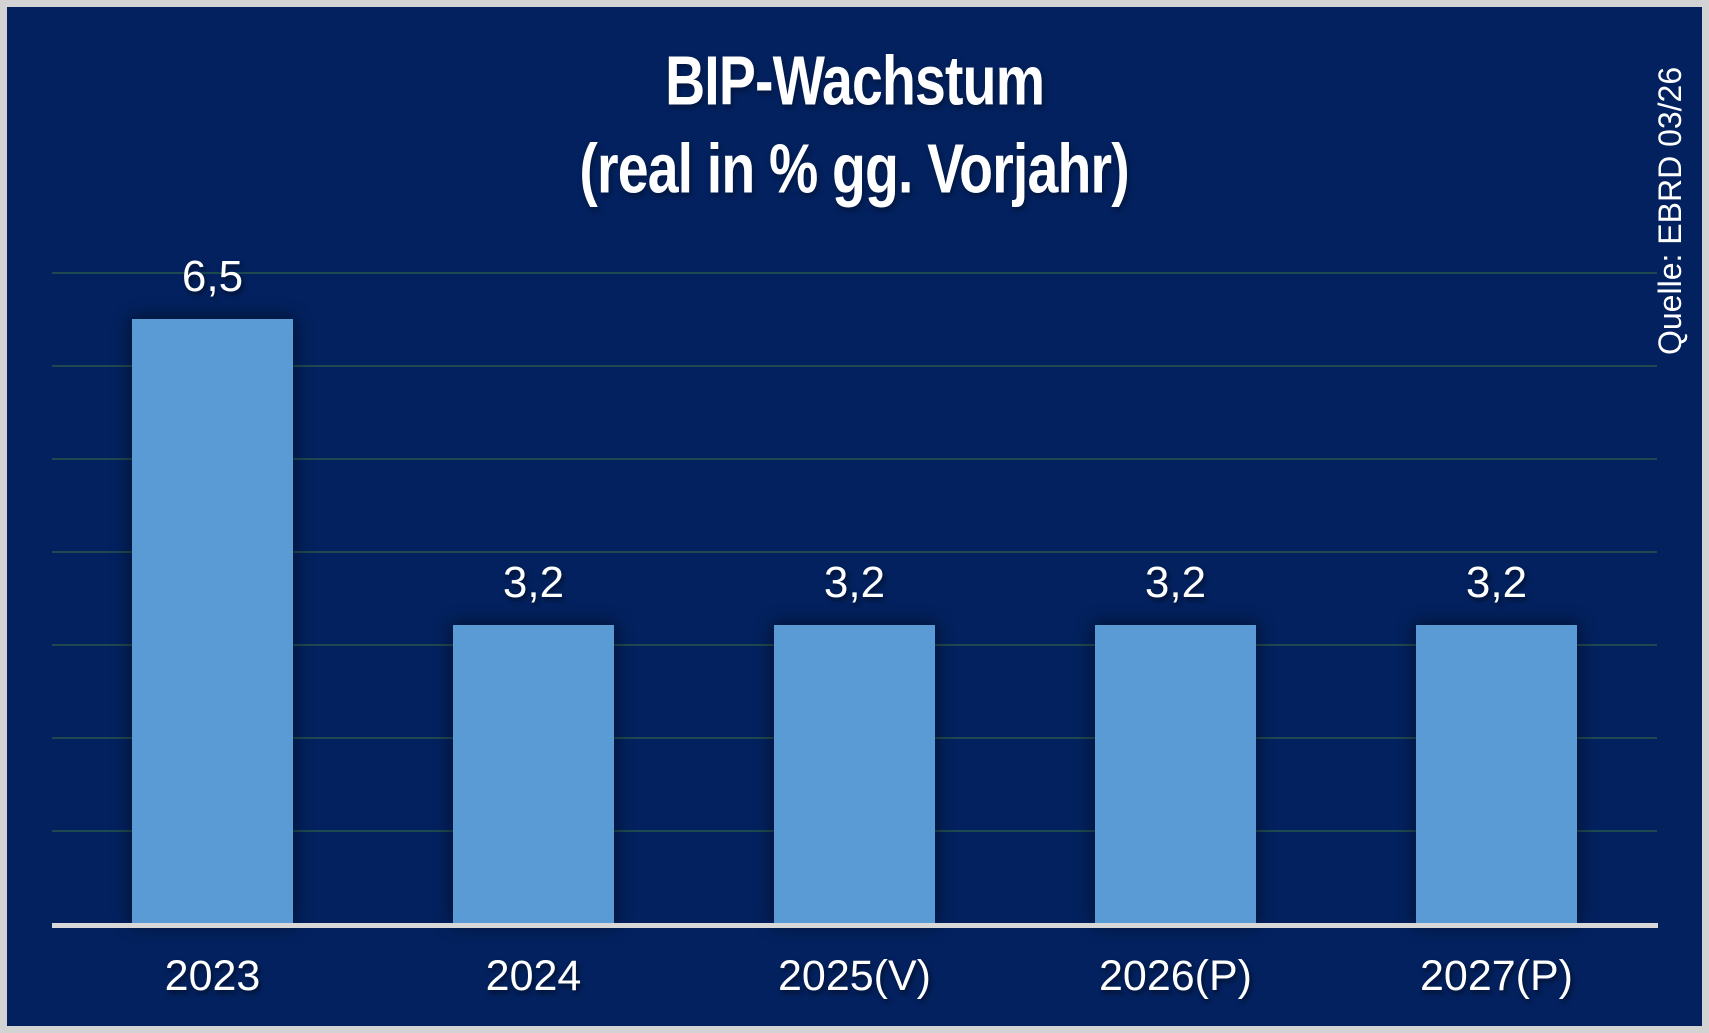  What do you see at coordinates (854, 516) in the screenshot?
I see `bar-group-2025: 3,2 2025(V)` at bounding box center [854, 516].